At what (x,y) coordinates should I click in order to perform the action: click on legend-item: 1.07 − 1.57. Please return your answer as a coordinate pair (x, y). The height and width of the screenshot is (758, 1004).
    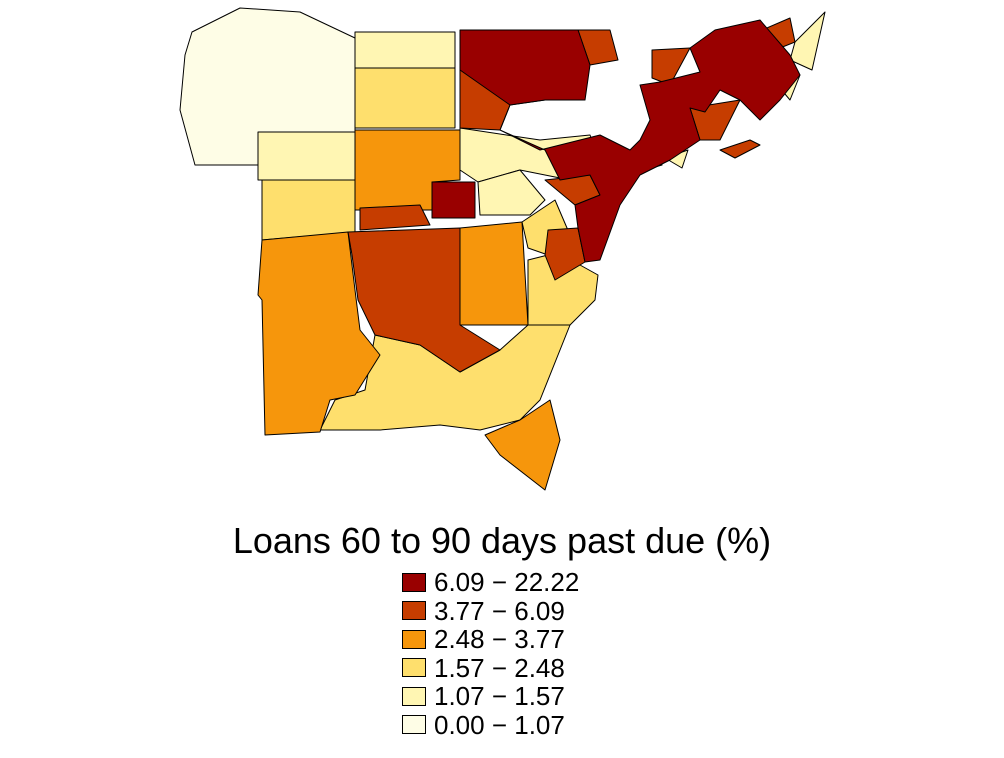
    Looking at the image, I should click on (490, 696).